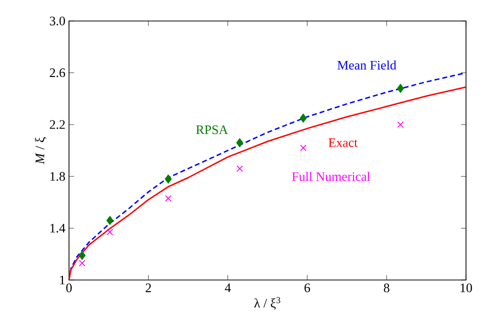 The height and width of the screenshot is (335, 498). I want to click on y-tick-label: 1.8, so click(57, 176).